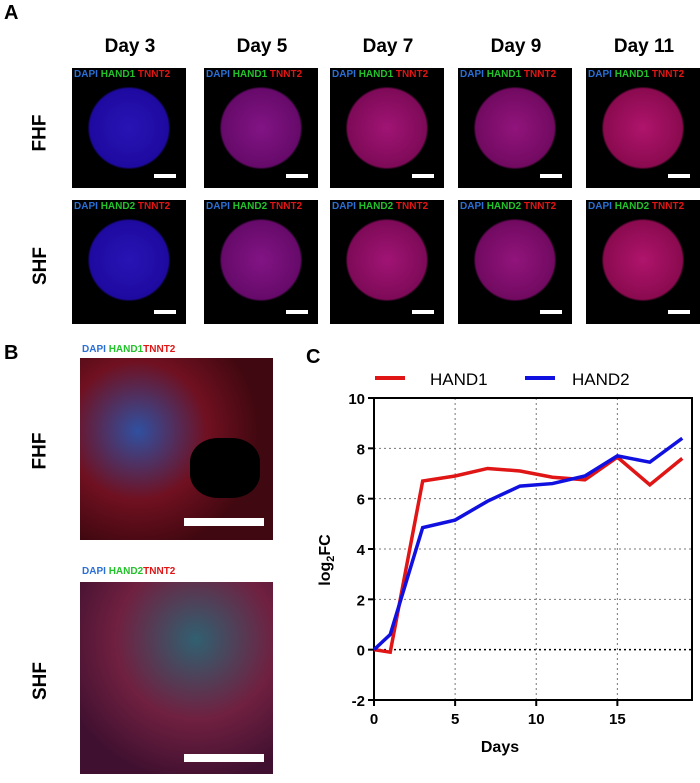  Describe the element at coordinates (601, 379) in the screenshot. I see `legend-label-hand2: HAND2` at that location.